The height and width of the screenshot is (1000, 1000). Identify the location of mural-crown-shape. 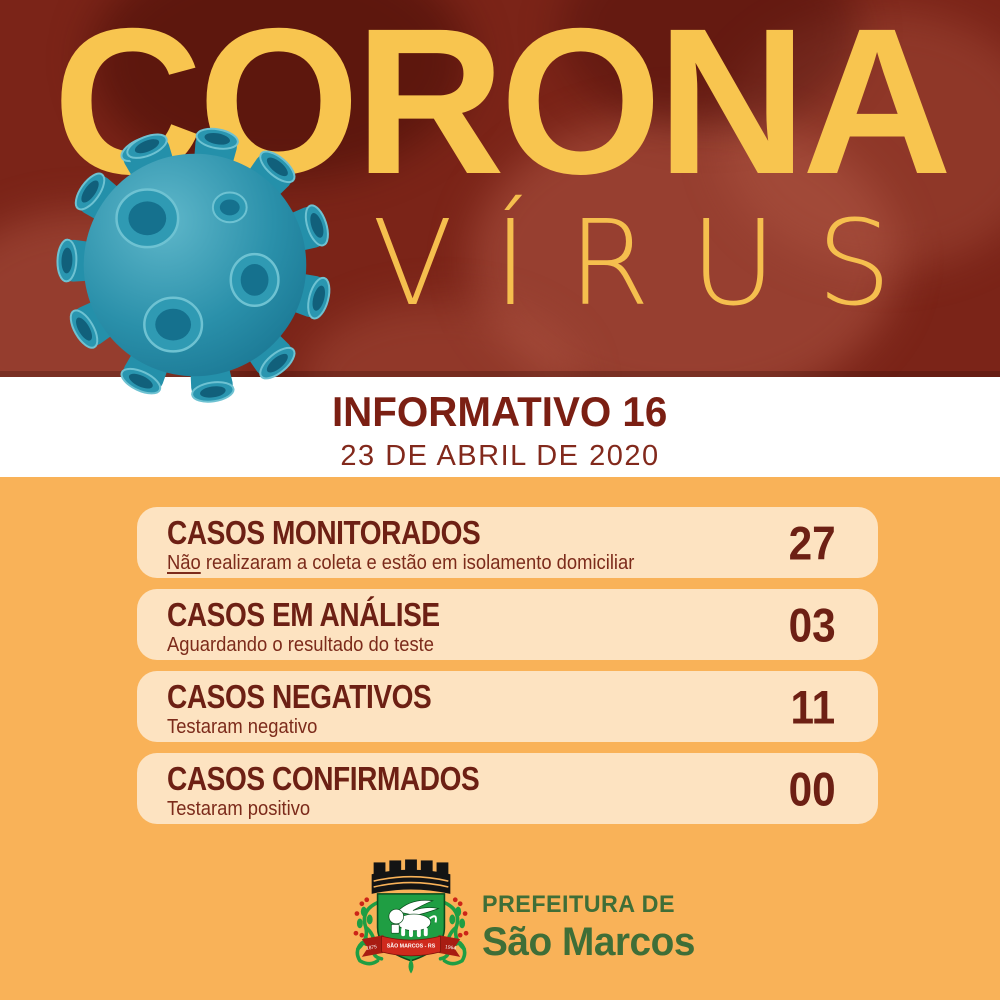
(411, 876).